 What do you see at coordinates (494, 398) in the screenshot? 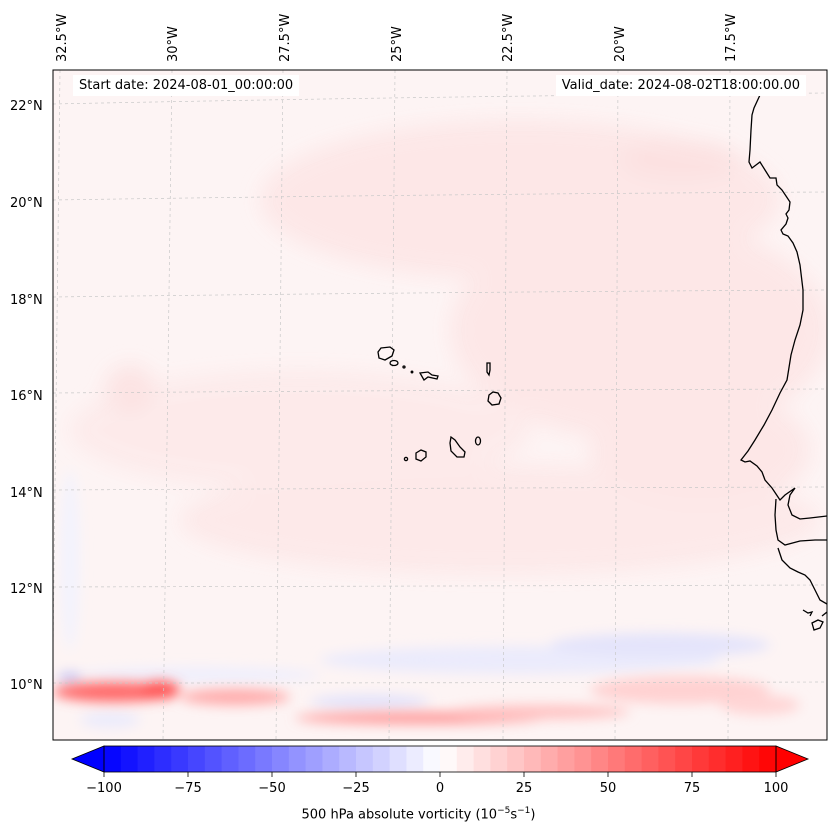
I see `island-boa-vista` at bounding box center [494, 398].